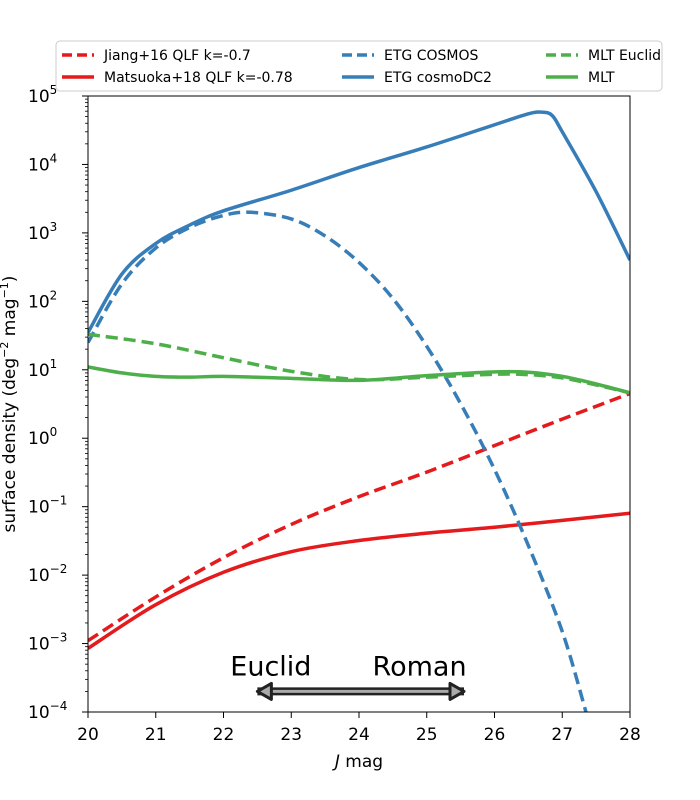 The width and height of the screenshot is (700, 800). What do you see at coordinates (359, 380) in the screenshot?
I see `series-line-mlt` at bounding box center [359, 380].